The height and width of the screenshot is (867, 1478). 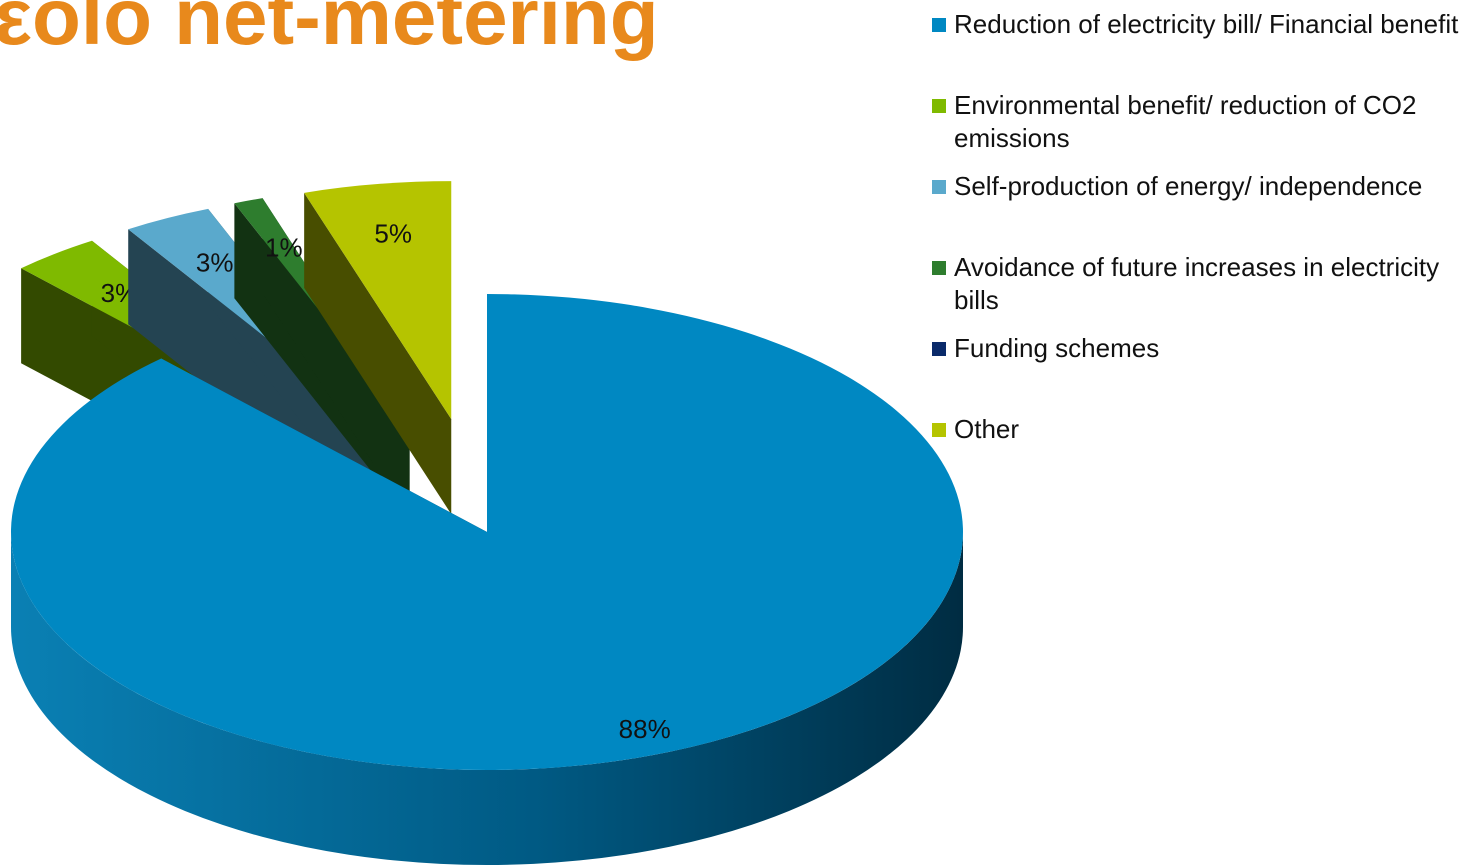 I want to click on legend-item: Self-production of energy/ independence, so click(x=1205, y=210).